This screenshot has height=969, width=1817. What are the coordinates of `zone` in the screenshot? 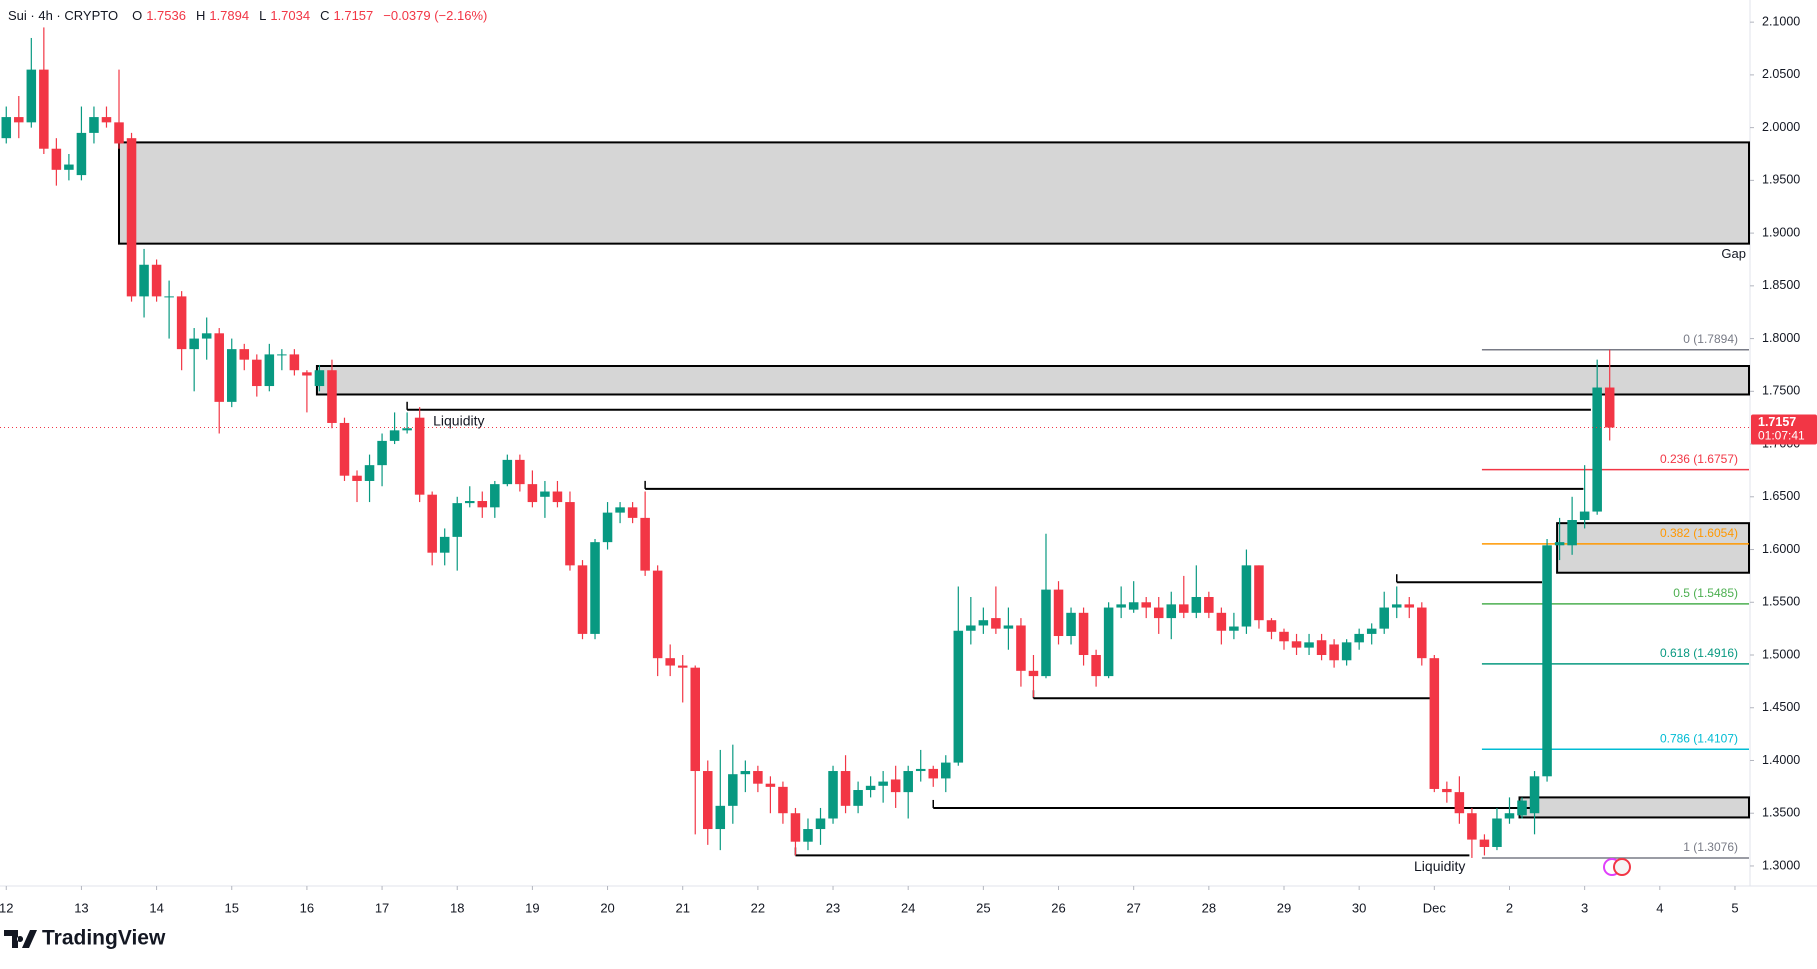 It's located at (934, 193).